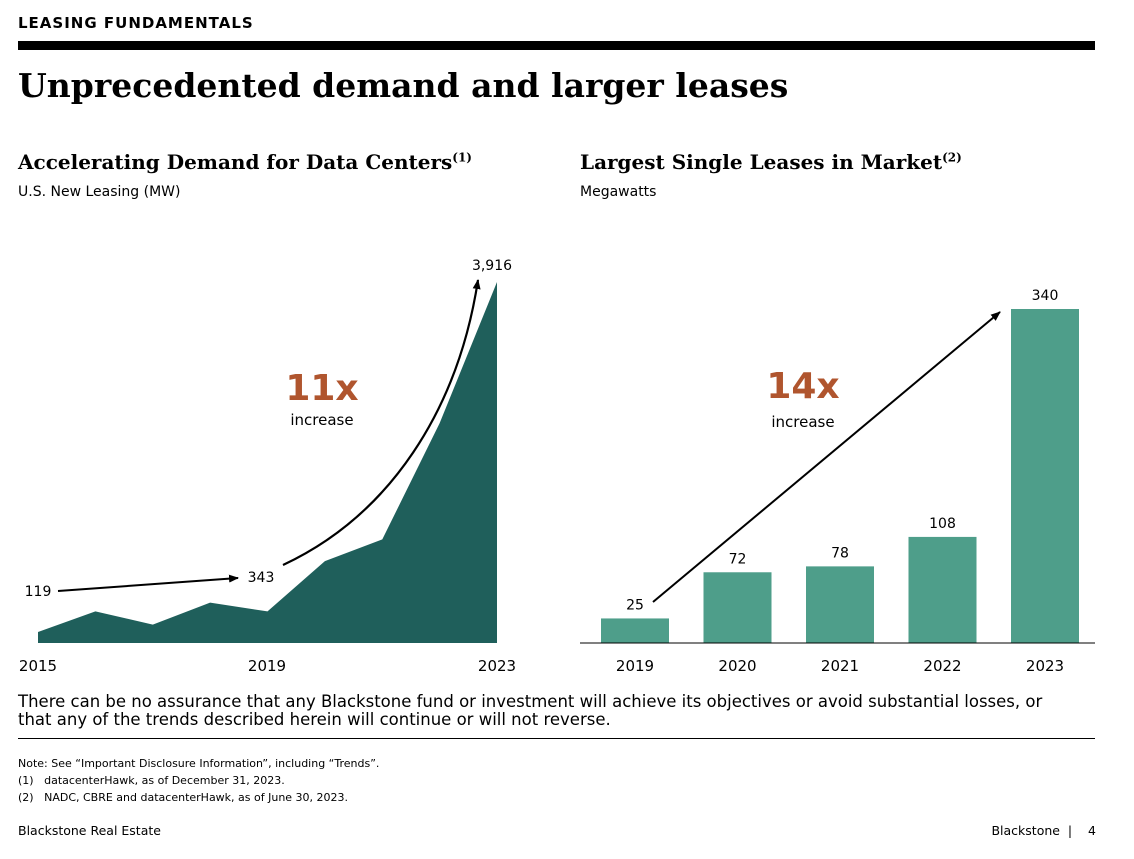 This screenshot has width=1134, height=859. What do you see at coordinates (381, 422) in the screenshot?
I see `trend-arrow-curve` at bounding box center [381, 422].